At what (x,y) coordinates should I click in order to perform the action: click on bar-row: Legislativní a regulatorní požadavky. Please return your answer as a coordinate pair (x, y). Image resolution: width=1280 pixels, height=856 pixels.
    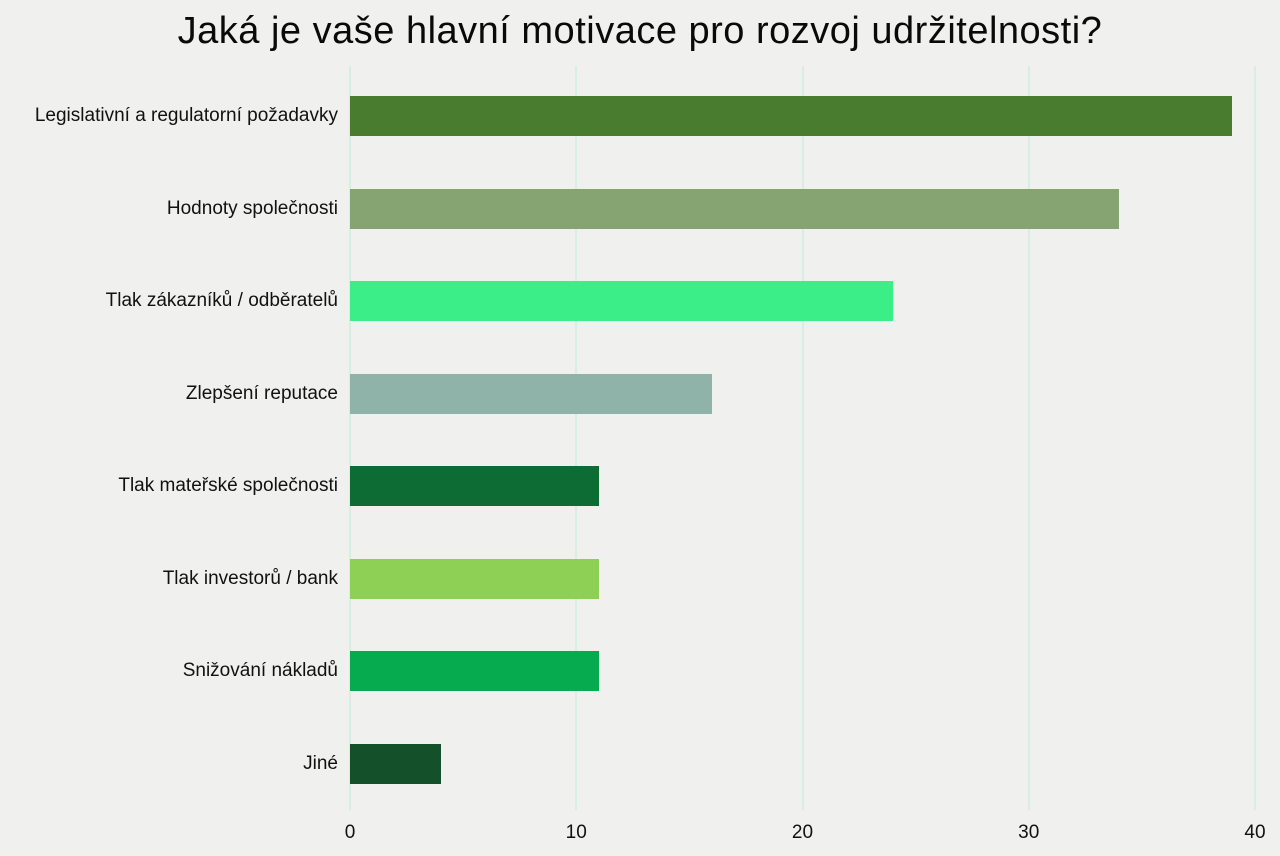
    Looking at the image, I should click on (645, 116).